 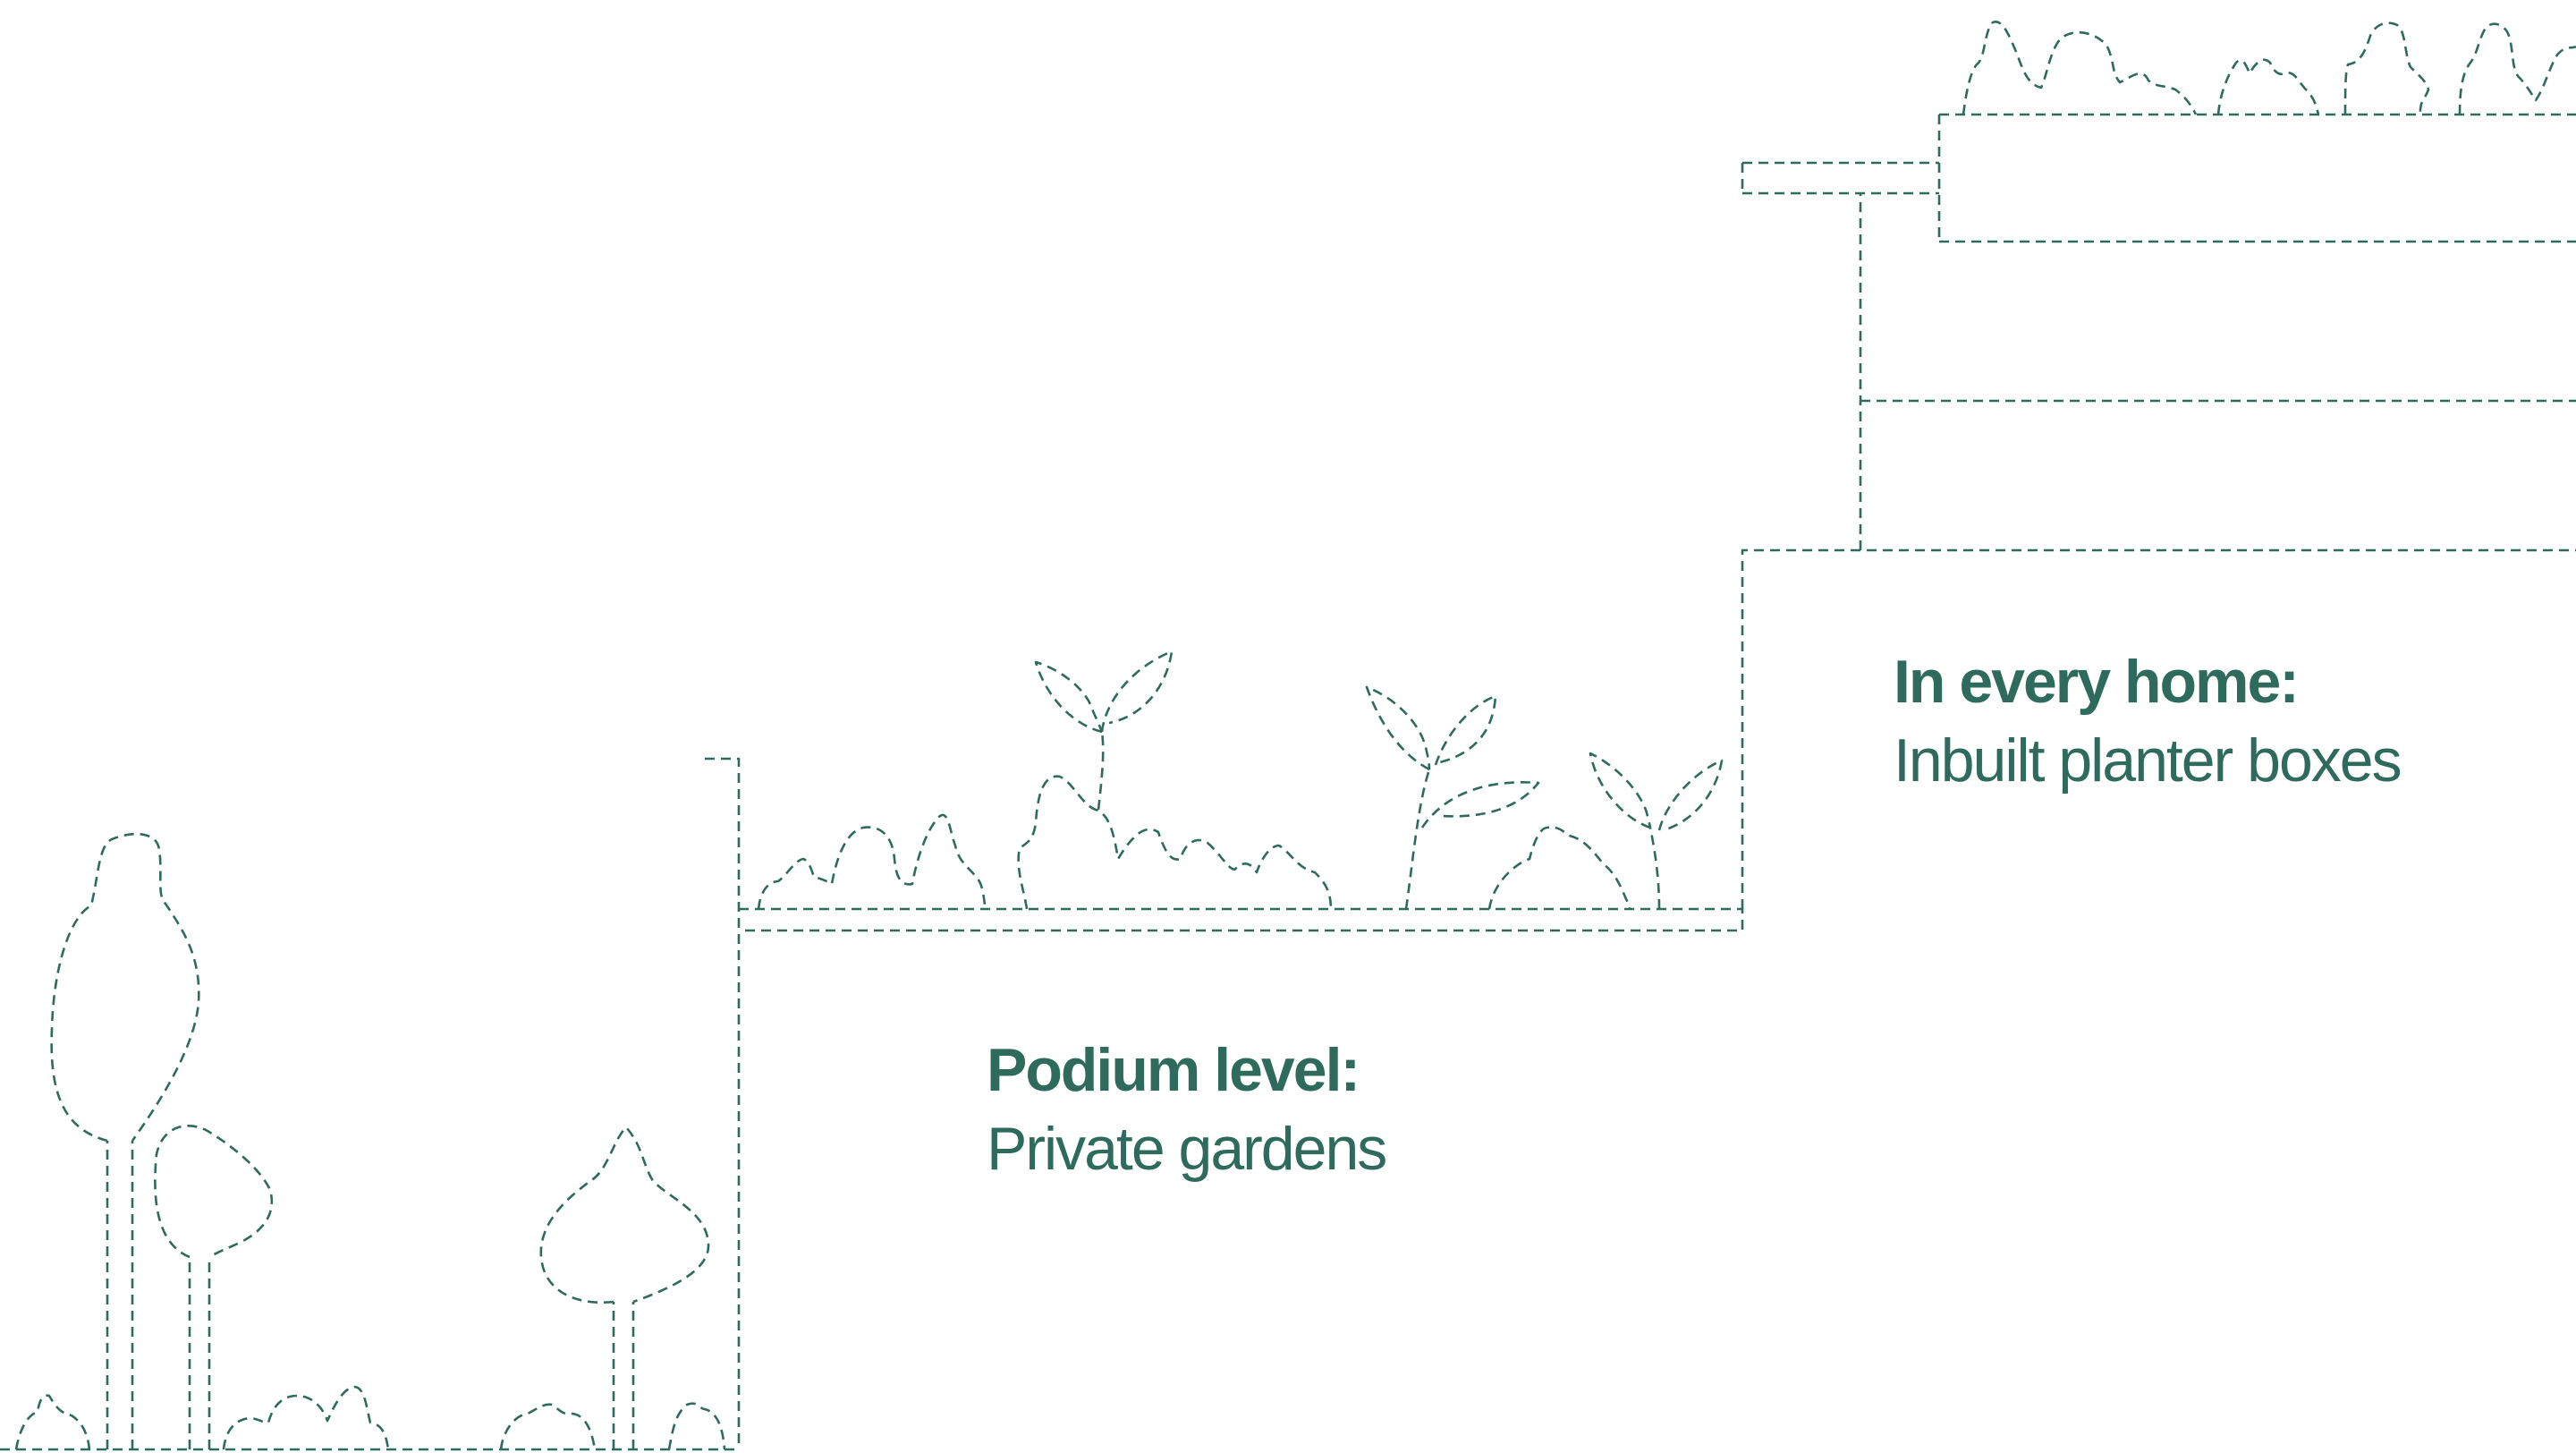 I want to click on home-label-title: In every home:, so click(x=2097, y=682).